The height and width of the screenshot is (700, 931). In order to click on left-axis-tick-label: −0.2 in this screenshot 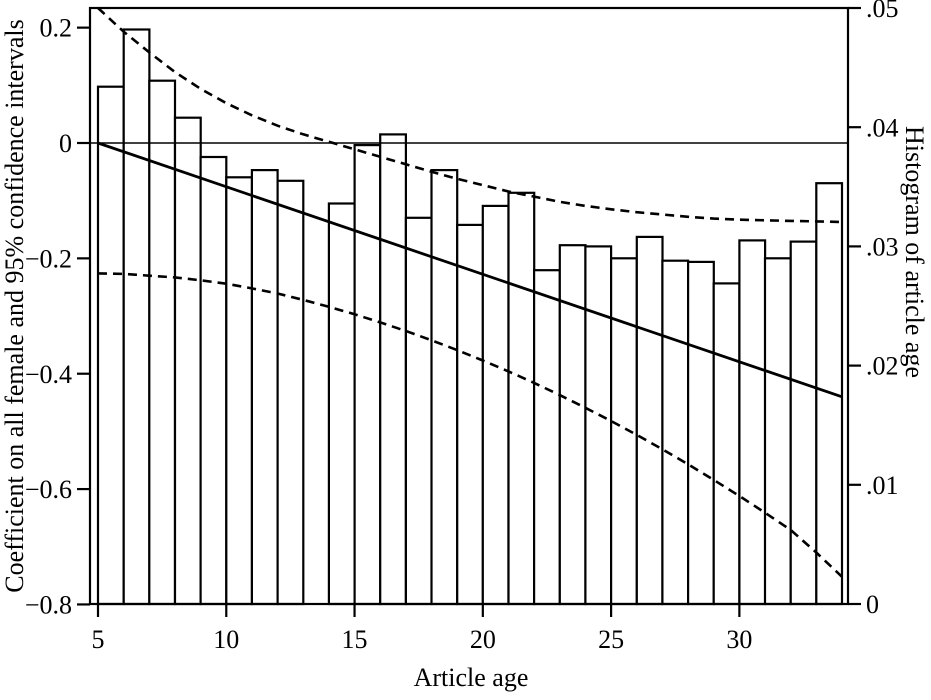, I will do `click(48, 258)`.